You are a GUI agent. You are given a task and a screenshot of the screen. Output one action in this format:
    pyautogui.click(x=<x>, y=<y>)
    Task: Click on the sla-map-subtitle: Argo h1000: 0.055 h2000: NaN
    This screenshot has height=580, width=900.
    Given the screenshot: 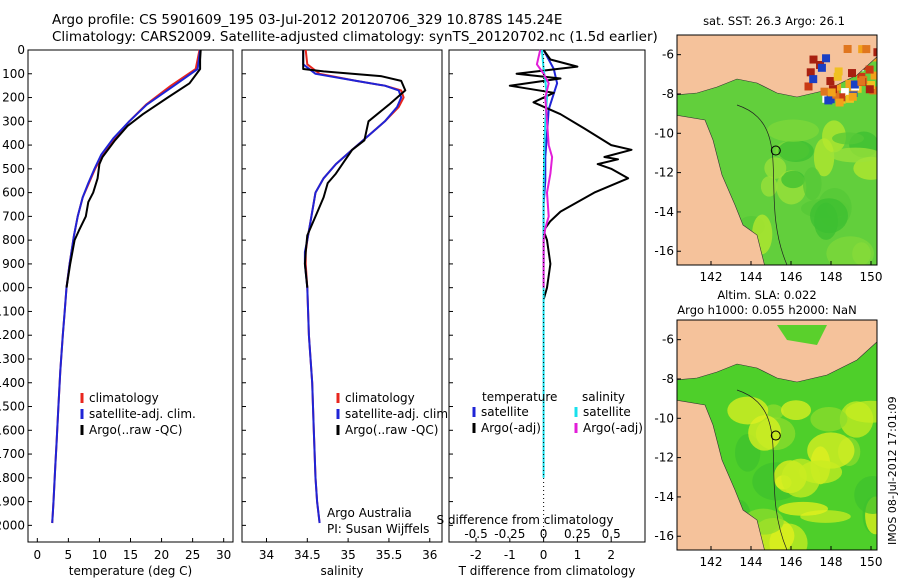 What is the action you would take?
    pyautogui.click(x=766, y=310)
    